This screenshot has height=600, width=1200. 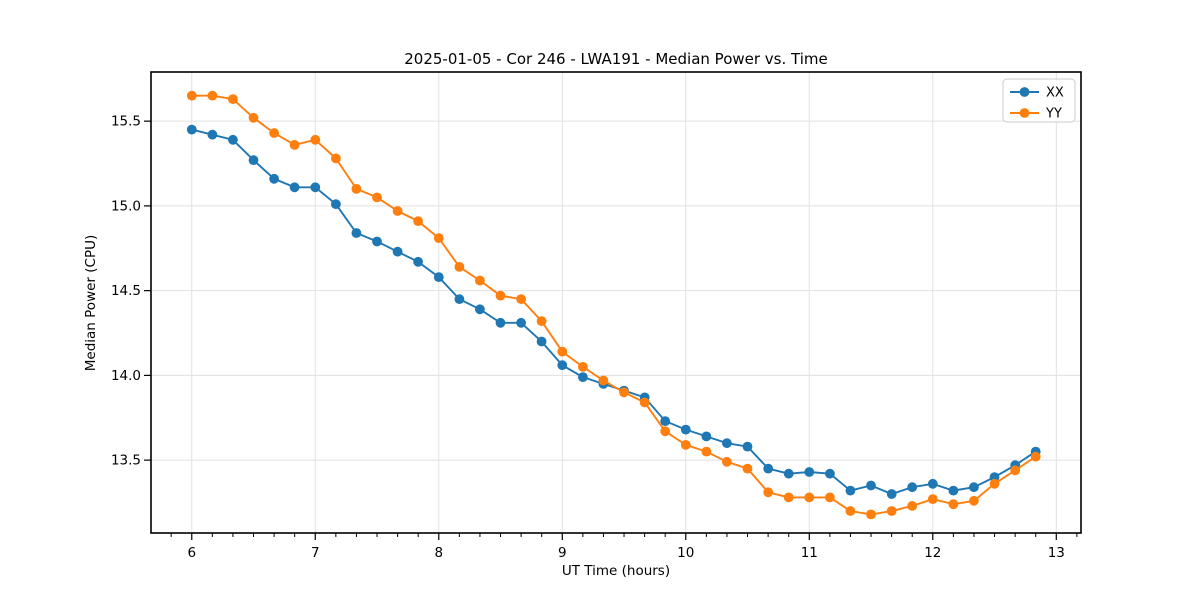 I want to click on x-tick-label: 8, so click(x=438, y=553).